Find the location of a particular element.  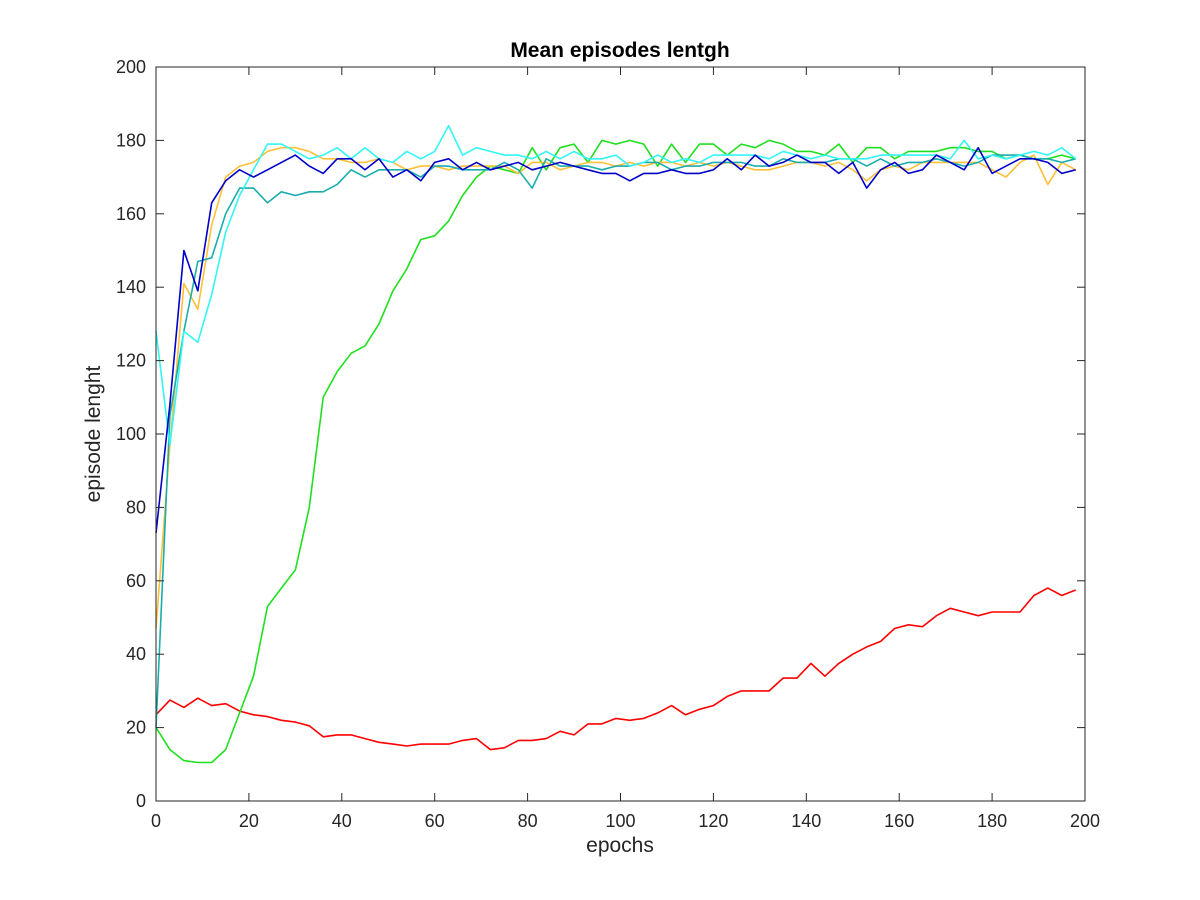

y-tick-label: 100 is located at coordinates (131, 434).